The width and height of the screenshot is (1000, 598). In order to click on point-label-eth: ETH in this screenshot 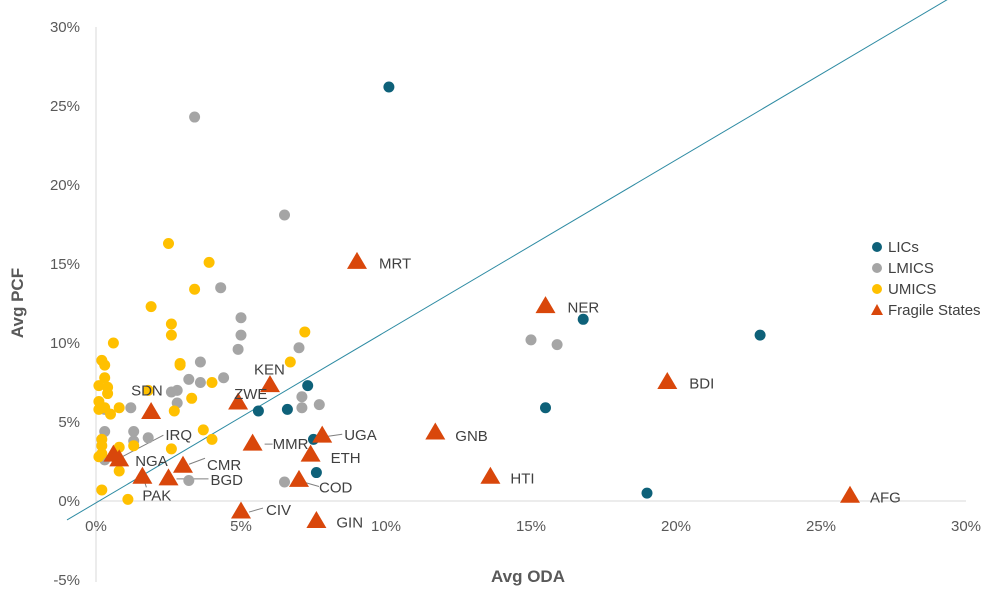, I will do `click(346, 458)`.